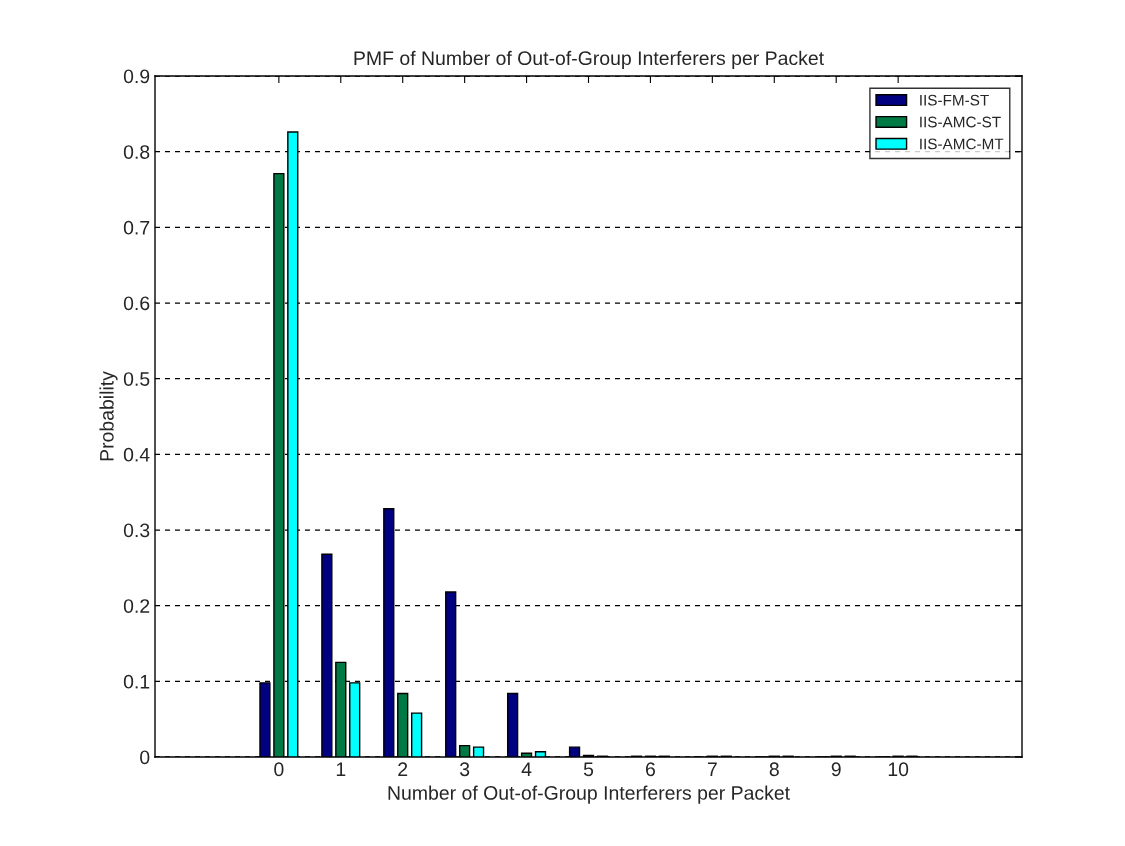  Describe the element at coordinates (136, 227) in the screenshot. I see `y-tick-label: 0.7` at that location.